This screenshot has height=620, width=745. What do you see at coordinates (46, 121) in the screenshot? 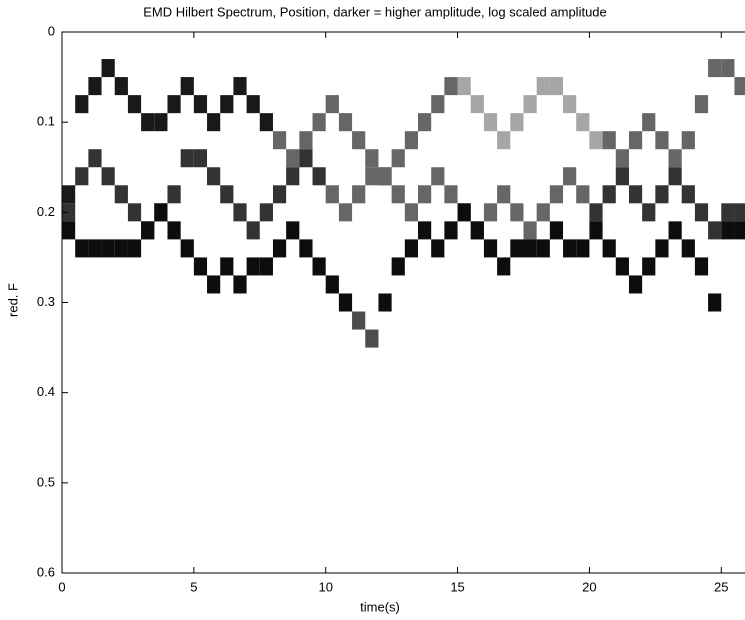
I see `y-tick-label: 0.1` at bounding box center [46, 121].